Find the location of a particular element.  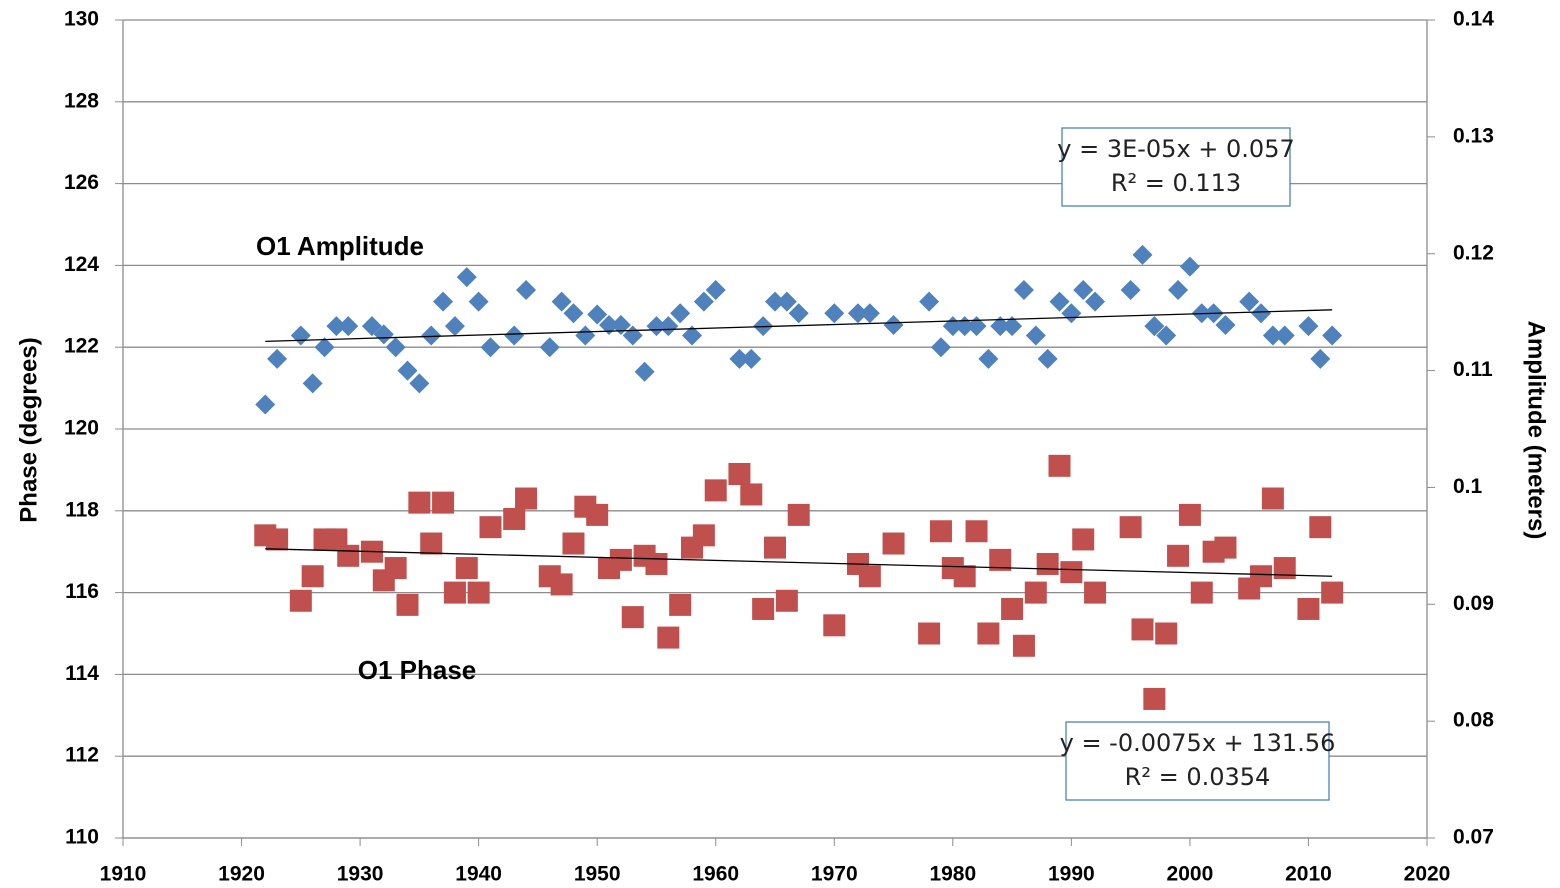

x-tick-label: 2010 is located at coordinates (1308, 874).